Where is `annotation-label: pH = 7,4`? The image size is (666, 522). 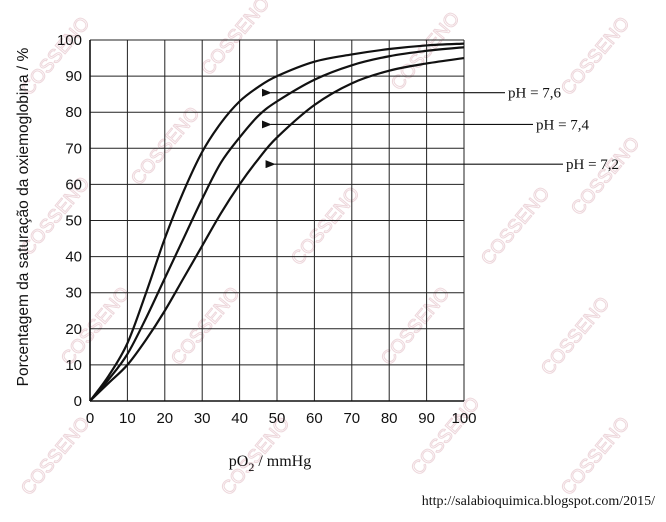 annotation-label: pH = 7,4 is located at coordinates (563, 125).